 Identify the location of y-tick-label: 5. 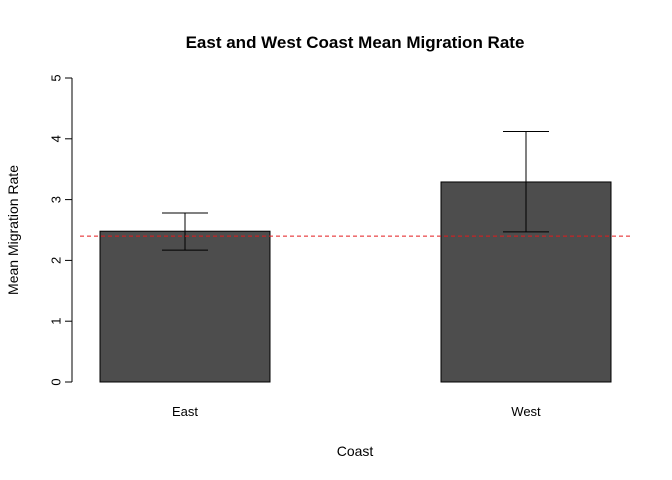
(56, 77).